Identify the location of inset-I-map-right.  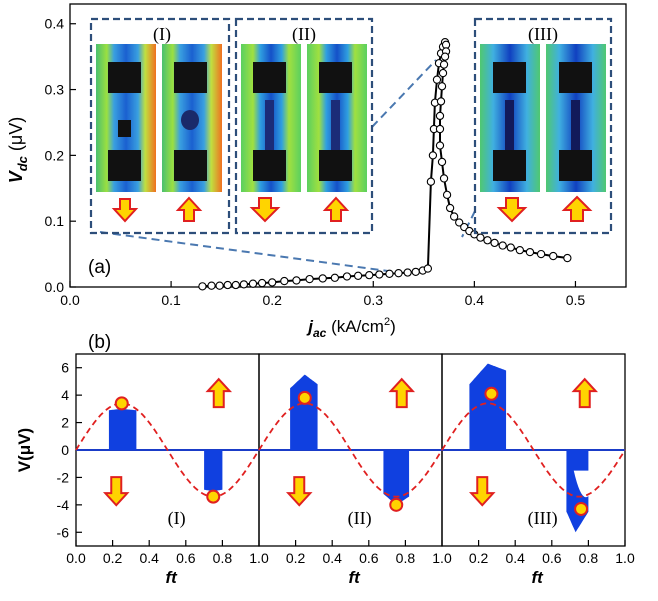
(192, 118).